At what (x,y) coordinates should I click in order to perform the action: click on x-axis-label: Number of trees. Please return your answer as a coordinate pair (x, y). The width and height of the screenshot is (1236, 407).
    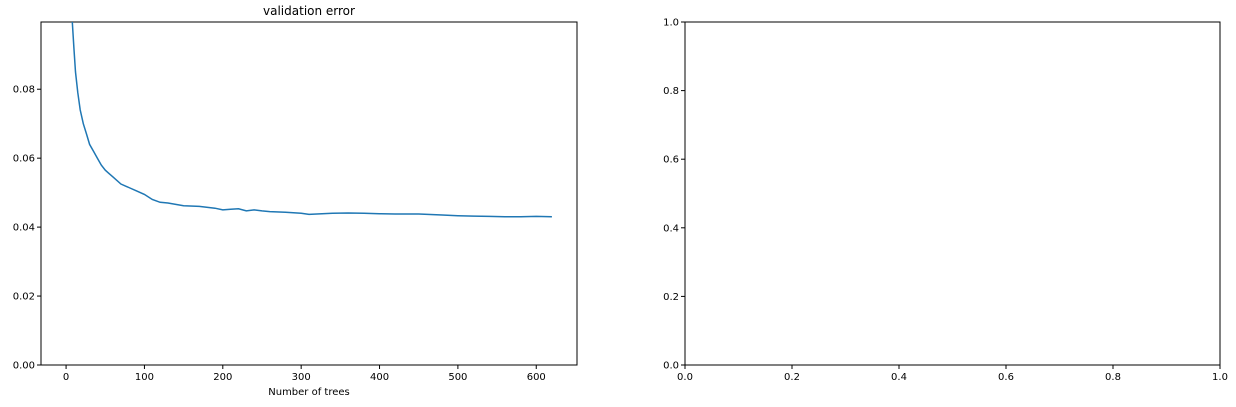
    Looking at the image, I should click on (309, 392).